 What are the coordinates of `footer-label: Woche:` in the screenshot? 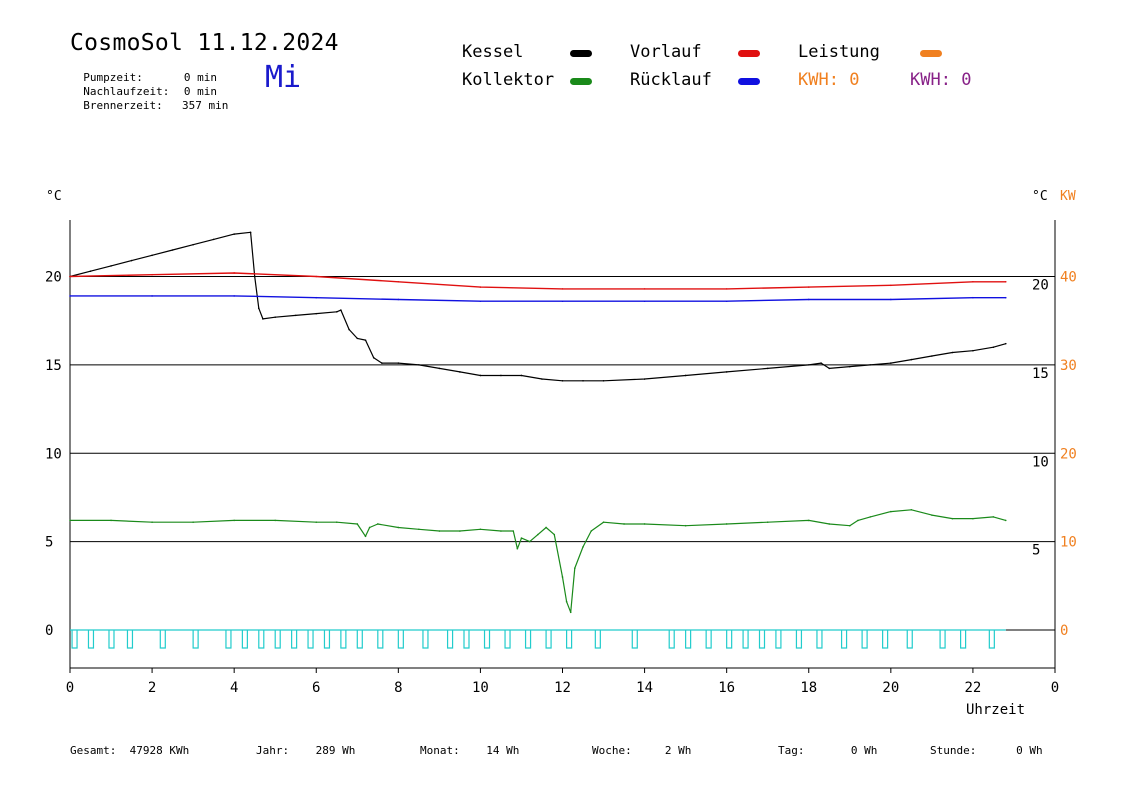 It's located at (612, 750).